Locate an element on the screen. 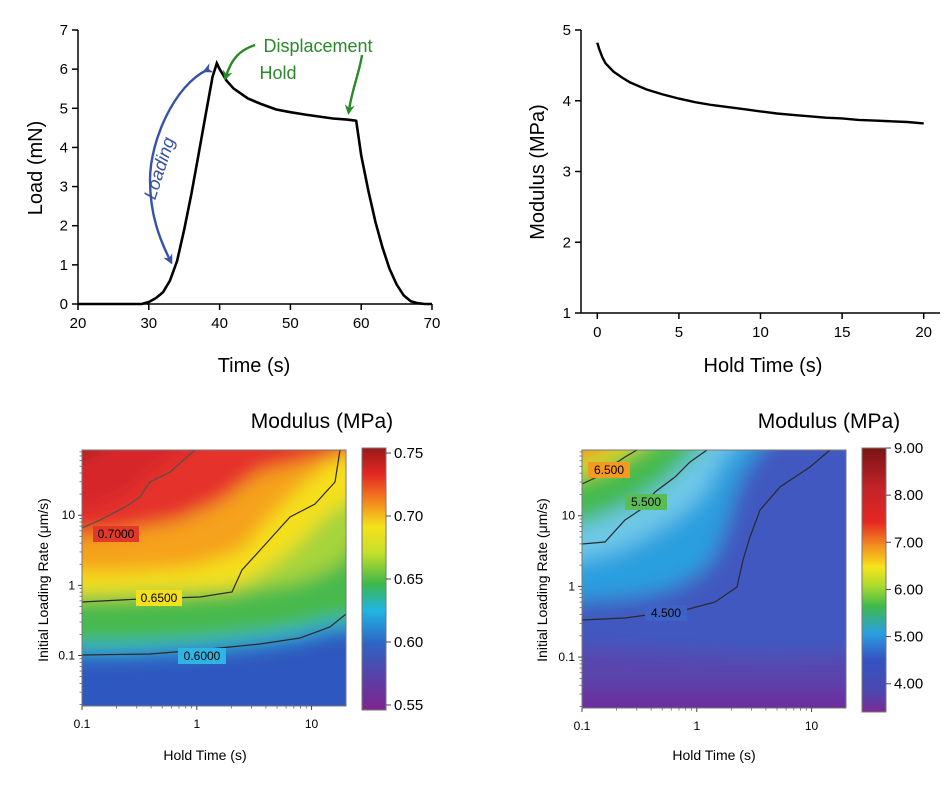  contour-right-label-3: 4.500 is located at coordinates (666, 613).